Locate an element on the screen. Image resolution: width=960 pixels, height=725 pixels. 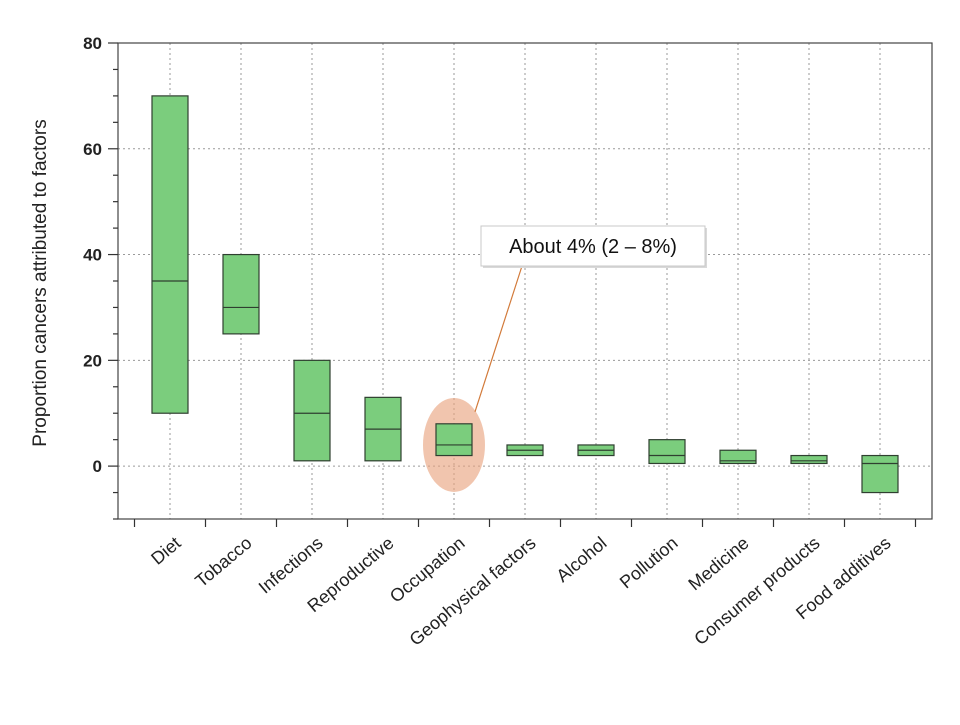
y-tick-label: 20 is located at coordinates (92, 360).